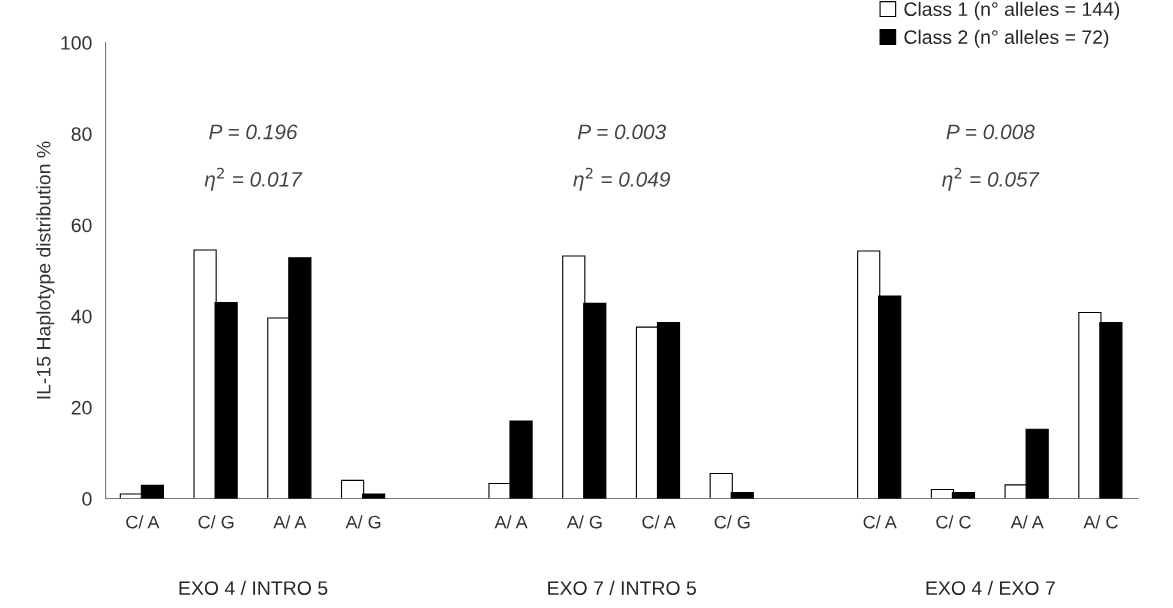  Describe the element at coordinates (81, 407) in the screenshot. I see `y-tick-label: 20` at that location.